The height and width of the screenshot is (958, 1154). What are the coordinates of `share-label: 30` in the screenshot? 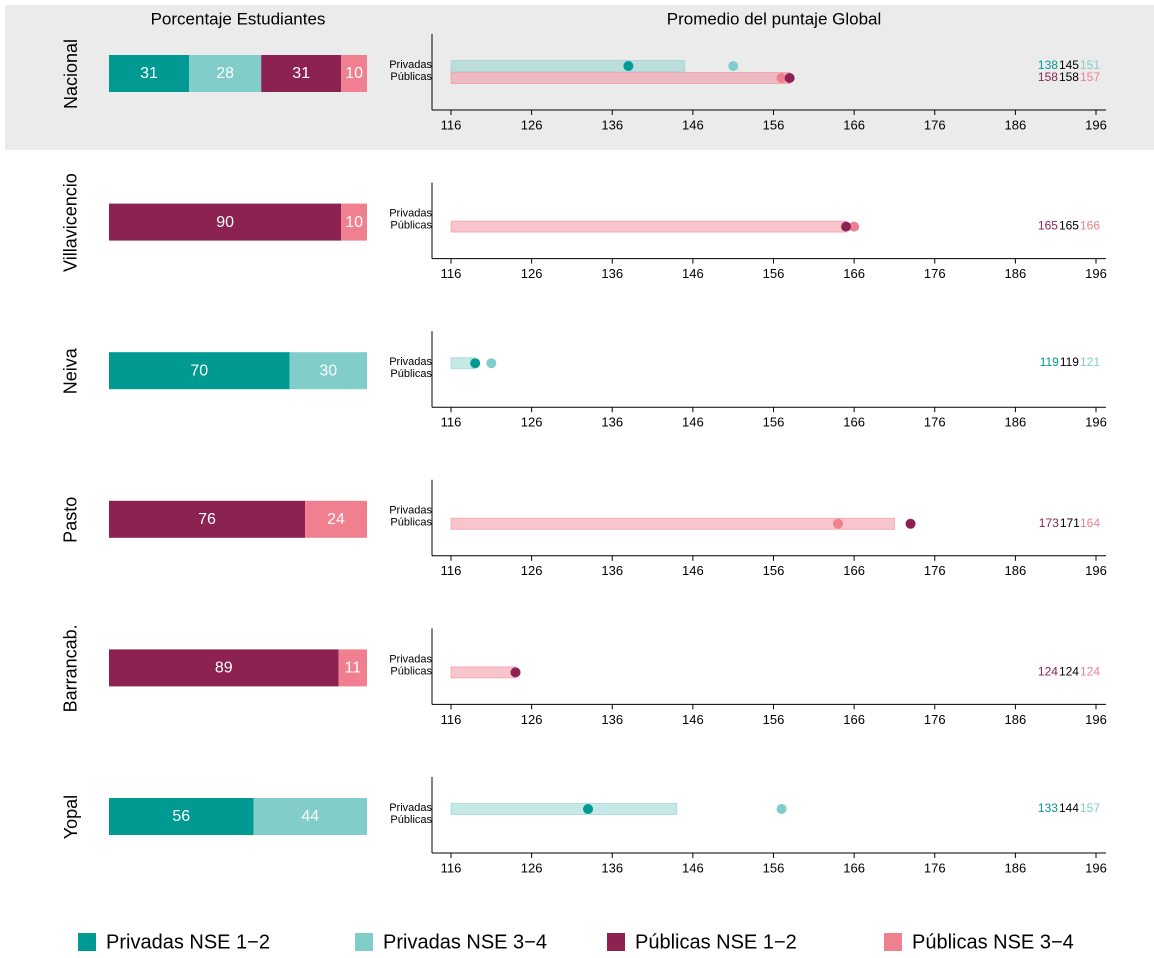 It's located at (328, 370).